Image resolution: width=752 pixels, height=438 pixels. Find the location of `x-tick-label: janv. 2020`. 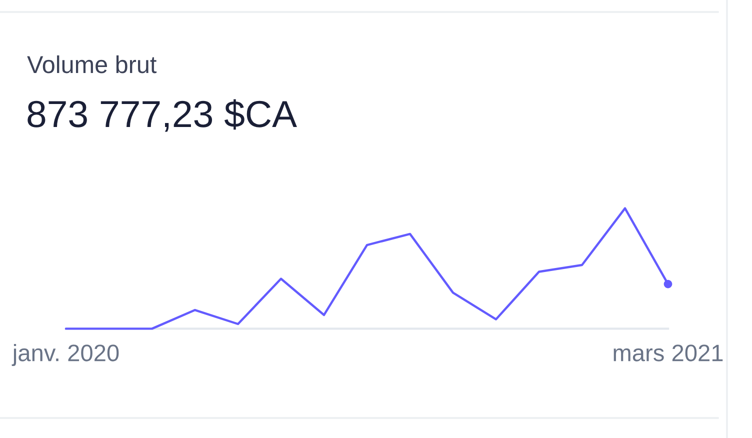

x-tick-label: janv. 2020 is located at coordinates (65, 355).